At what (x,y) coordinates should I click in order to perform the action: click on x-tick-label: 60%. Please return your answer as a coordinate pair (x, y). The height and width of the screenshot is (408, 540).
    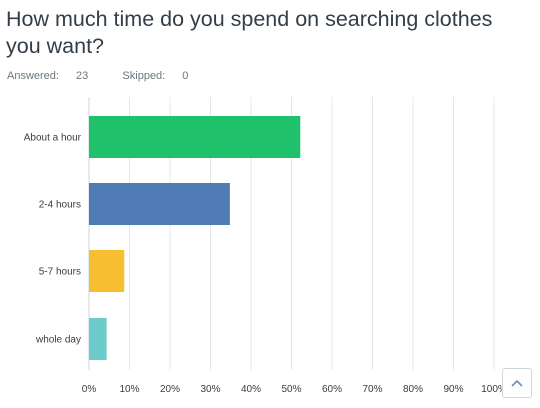
    Looking at the image, I should click on (332, 389).